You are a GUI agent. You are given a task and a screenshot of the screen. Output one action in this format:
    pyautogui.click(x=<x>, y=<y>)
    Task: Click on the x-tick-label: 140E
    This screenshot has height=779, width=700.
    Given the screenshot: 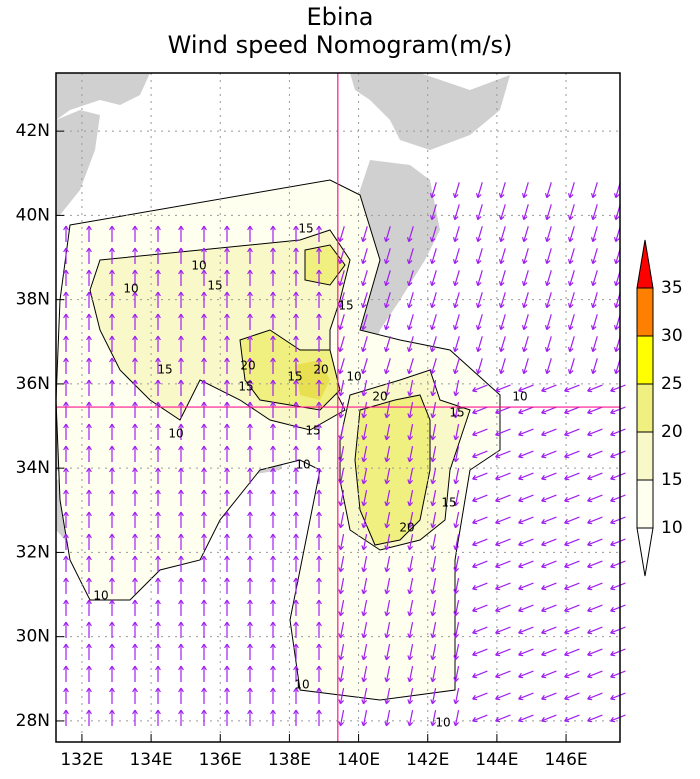 What is the action you would take?
    pyautogui.click(x=358, y=760)
    